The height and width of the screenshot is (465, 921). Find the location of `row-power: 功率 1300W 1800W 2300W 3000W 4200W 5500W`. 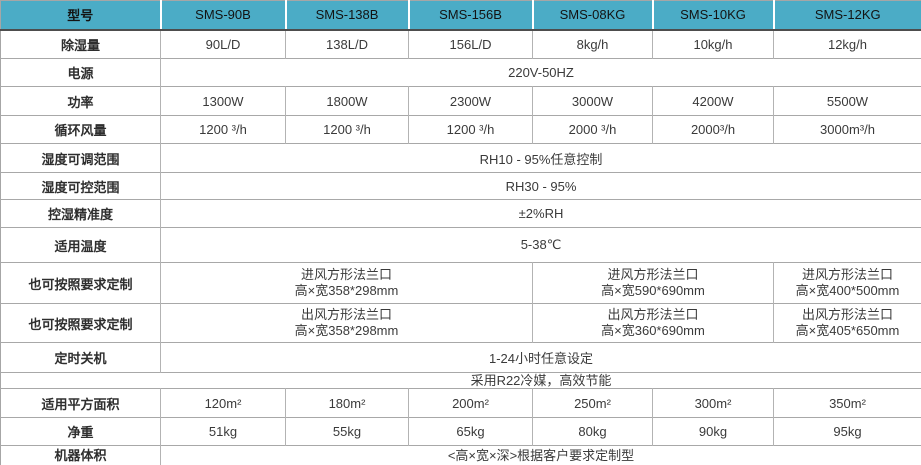

row-power: 功率 1300W 1800W 2300W 3000W 4200W 5500W is located at coordinates (460, 101).